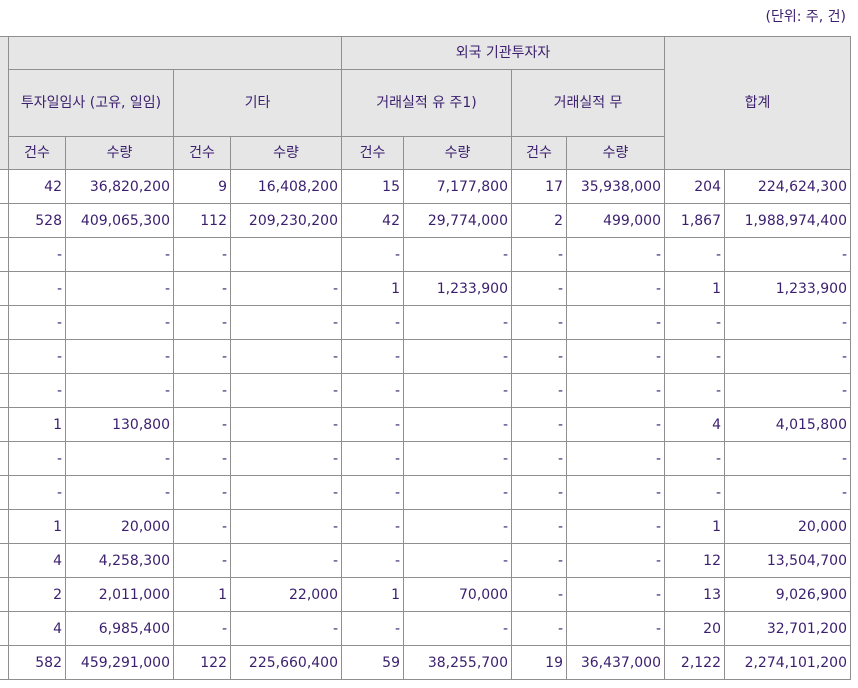 The image size is (858, 688). What do you see at coordinates (425, 628) in the screenshot?
I see `table-row: 4 6,985,400- - - - - -20 32,701,200` at bounding box center [425, 628].